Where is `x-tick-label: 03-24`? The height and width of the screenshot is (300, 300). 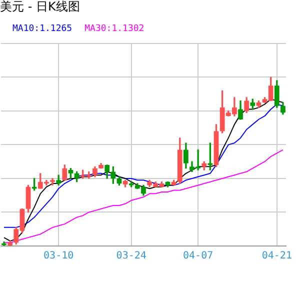
x-tick-label: 03-24 is located at coordinates (131, 256).